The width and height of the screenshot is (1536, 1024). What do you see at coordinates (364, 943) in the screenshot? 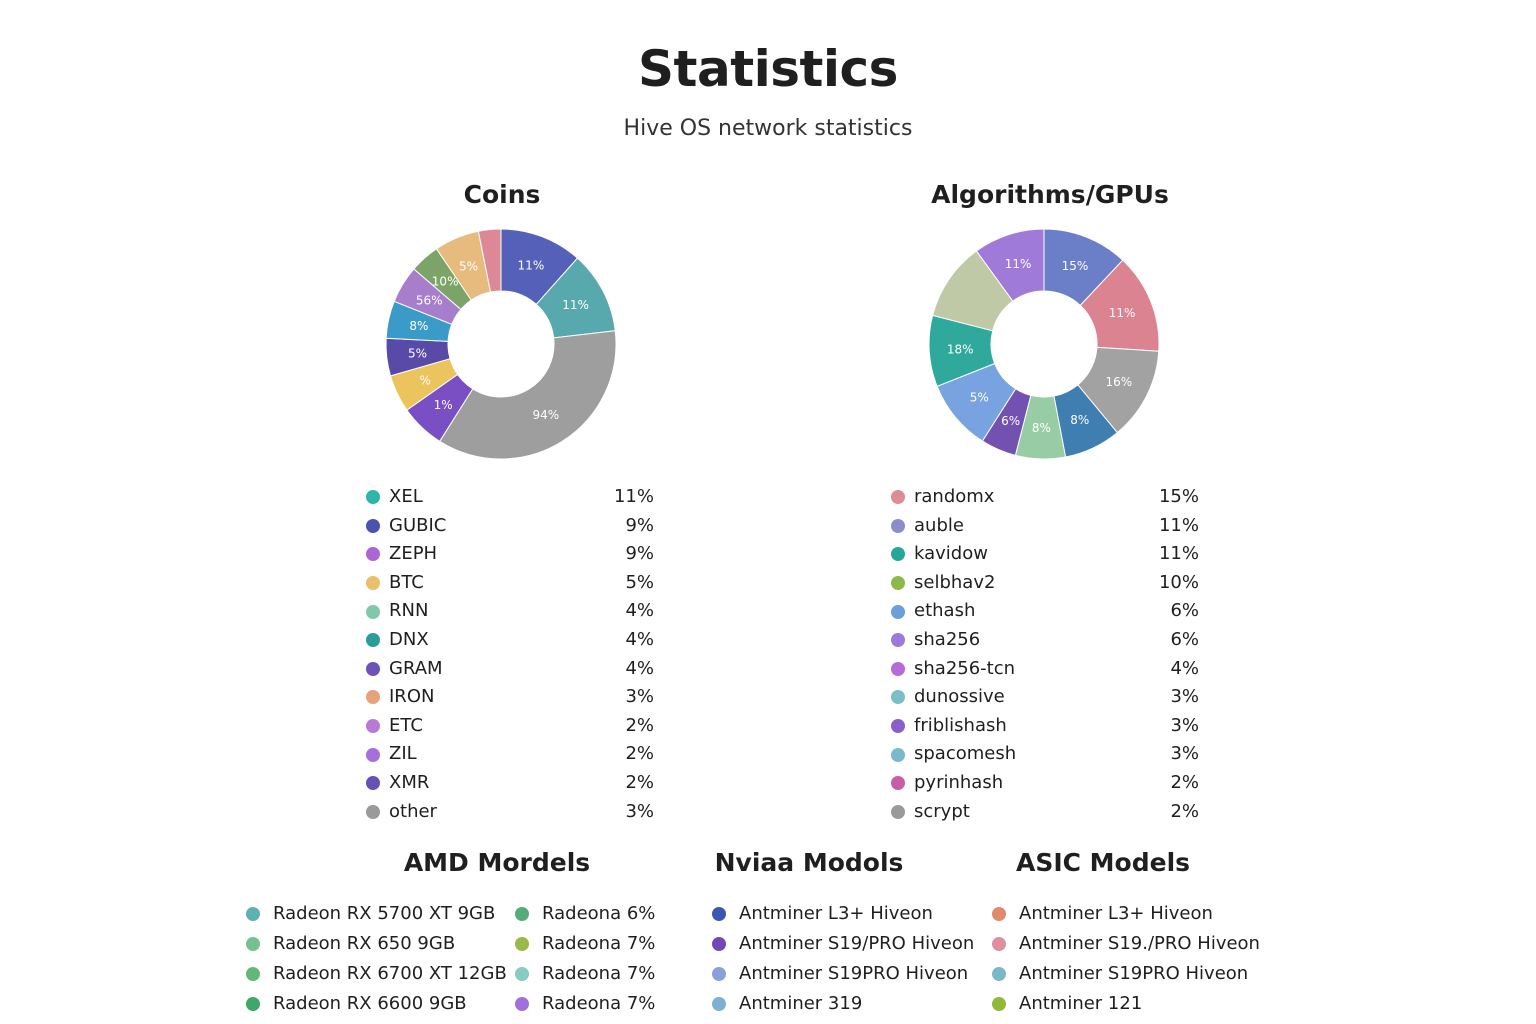
I see `legend-label: Radeon RX 650 9GB` at bounding box center [364, 943].